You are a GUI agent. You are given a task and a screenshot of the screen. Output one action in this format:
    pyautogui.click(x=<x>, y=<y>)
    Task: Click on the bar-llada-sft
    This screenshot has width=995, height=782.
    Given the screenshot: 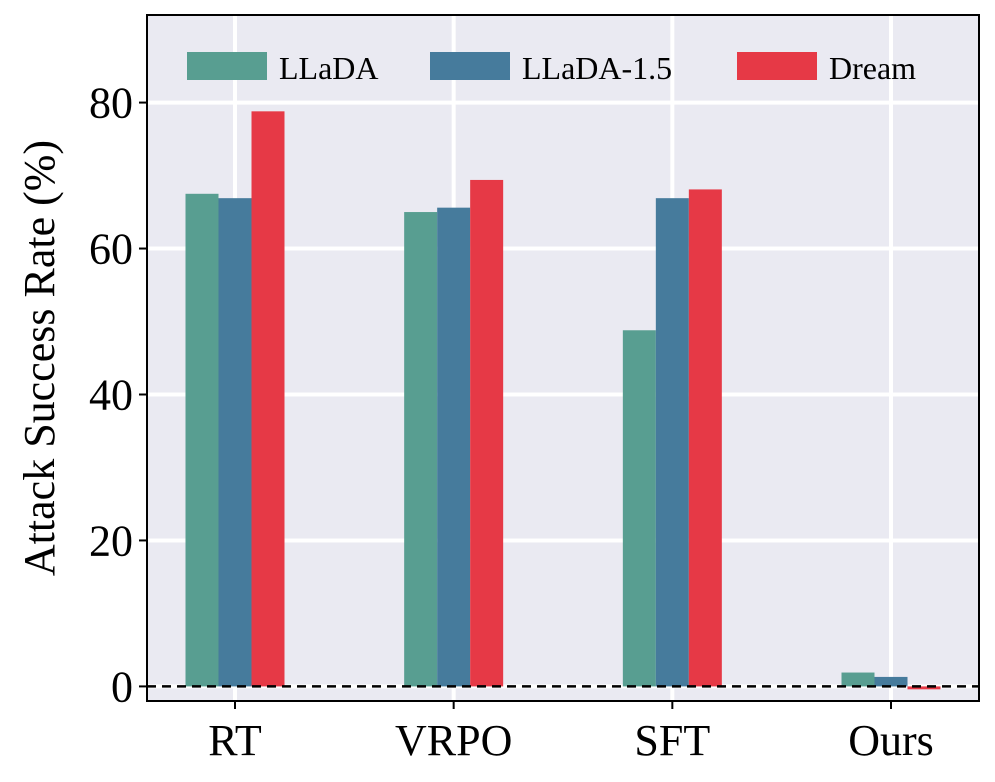 What is the action you would take?
    pyautogui.click(x=639, y=508)
    